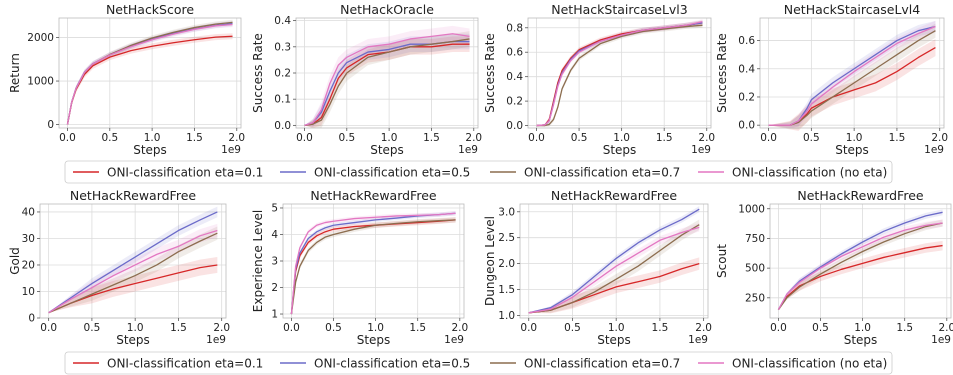  What do you see at coordinates (722, 261) in the screenshot?
I see `y-axis-label: Scout` at bounding box center [722, 261].